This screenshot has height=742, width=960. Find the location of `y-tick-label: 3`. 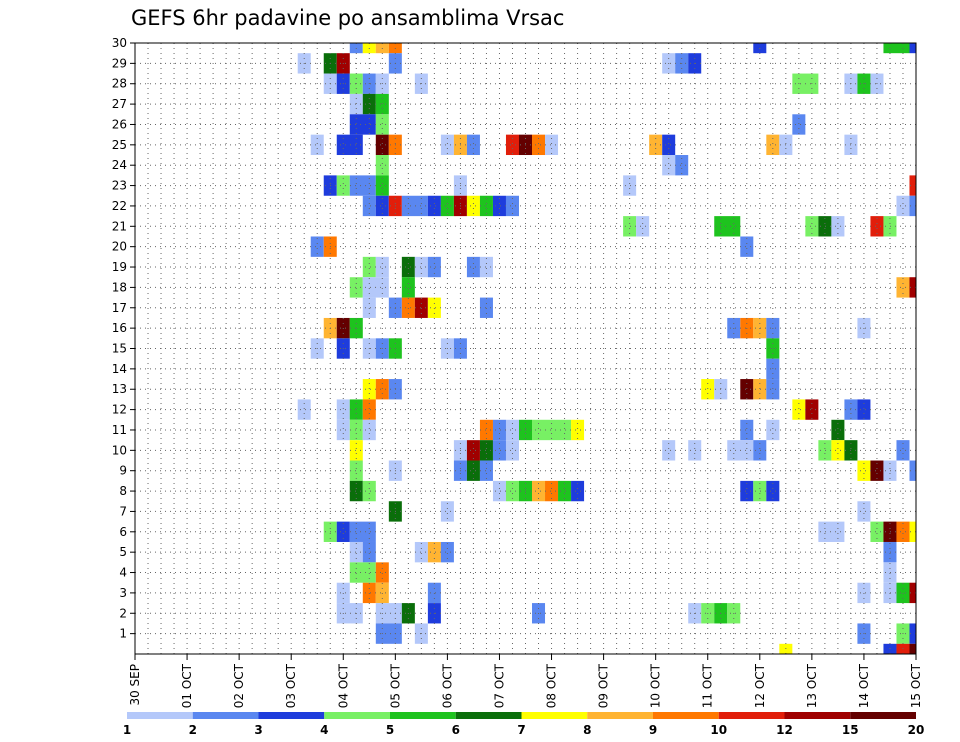

y-tick-label: 3 is located at coordinates (123, 593).